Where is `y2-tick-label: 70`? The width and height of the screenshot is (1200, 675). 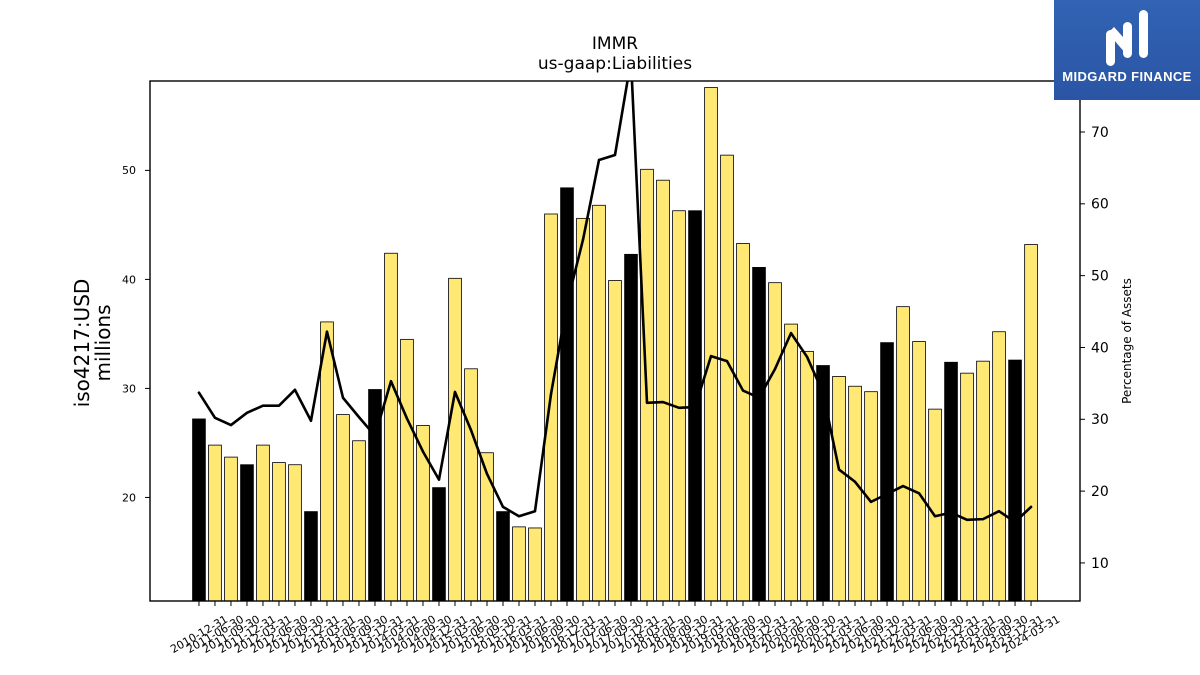 y2-tick-label: 70 is located at coordinates (1100, 133).